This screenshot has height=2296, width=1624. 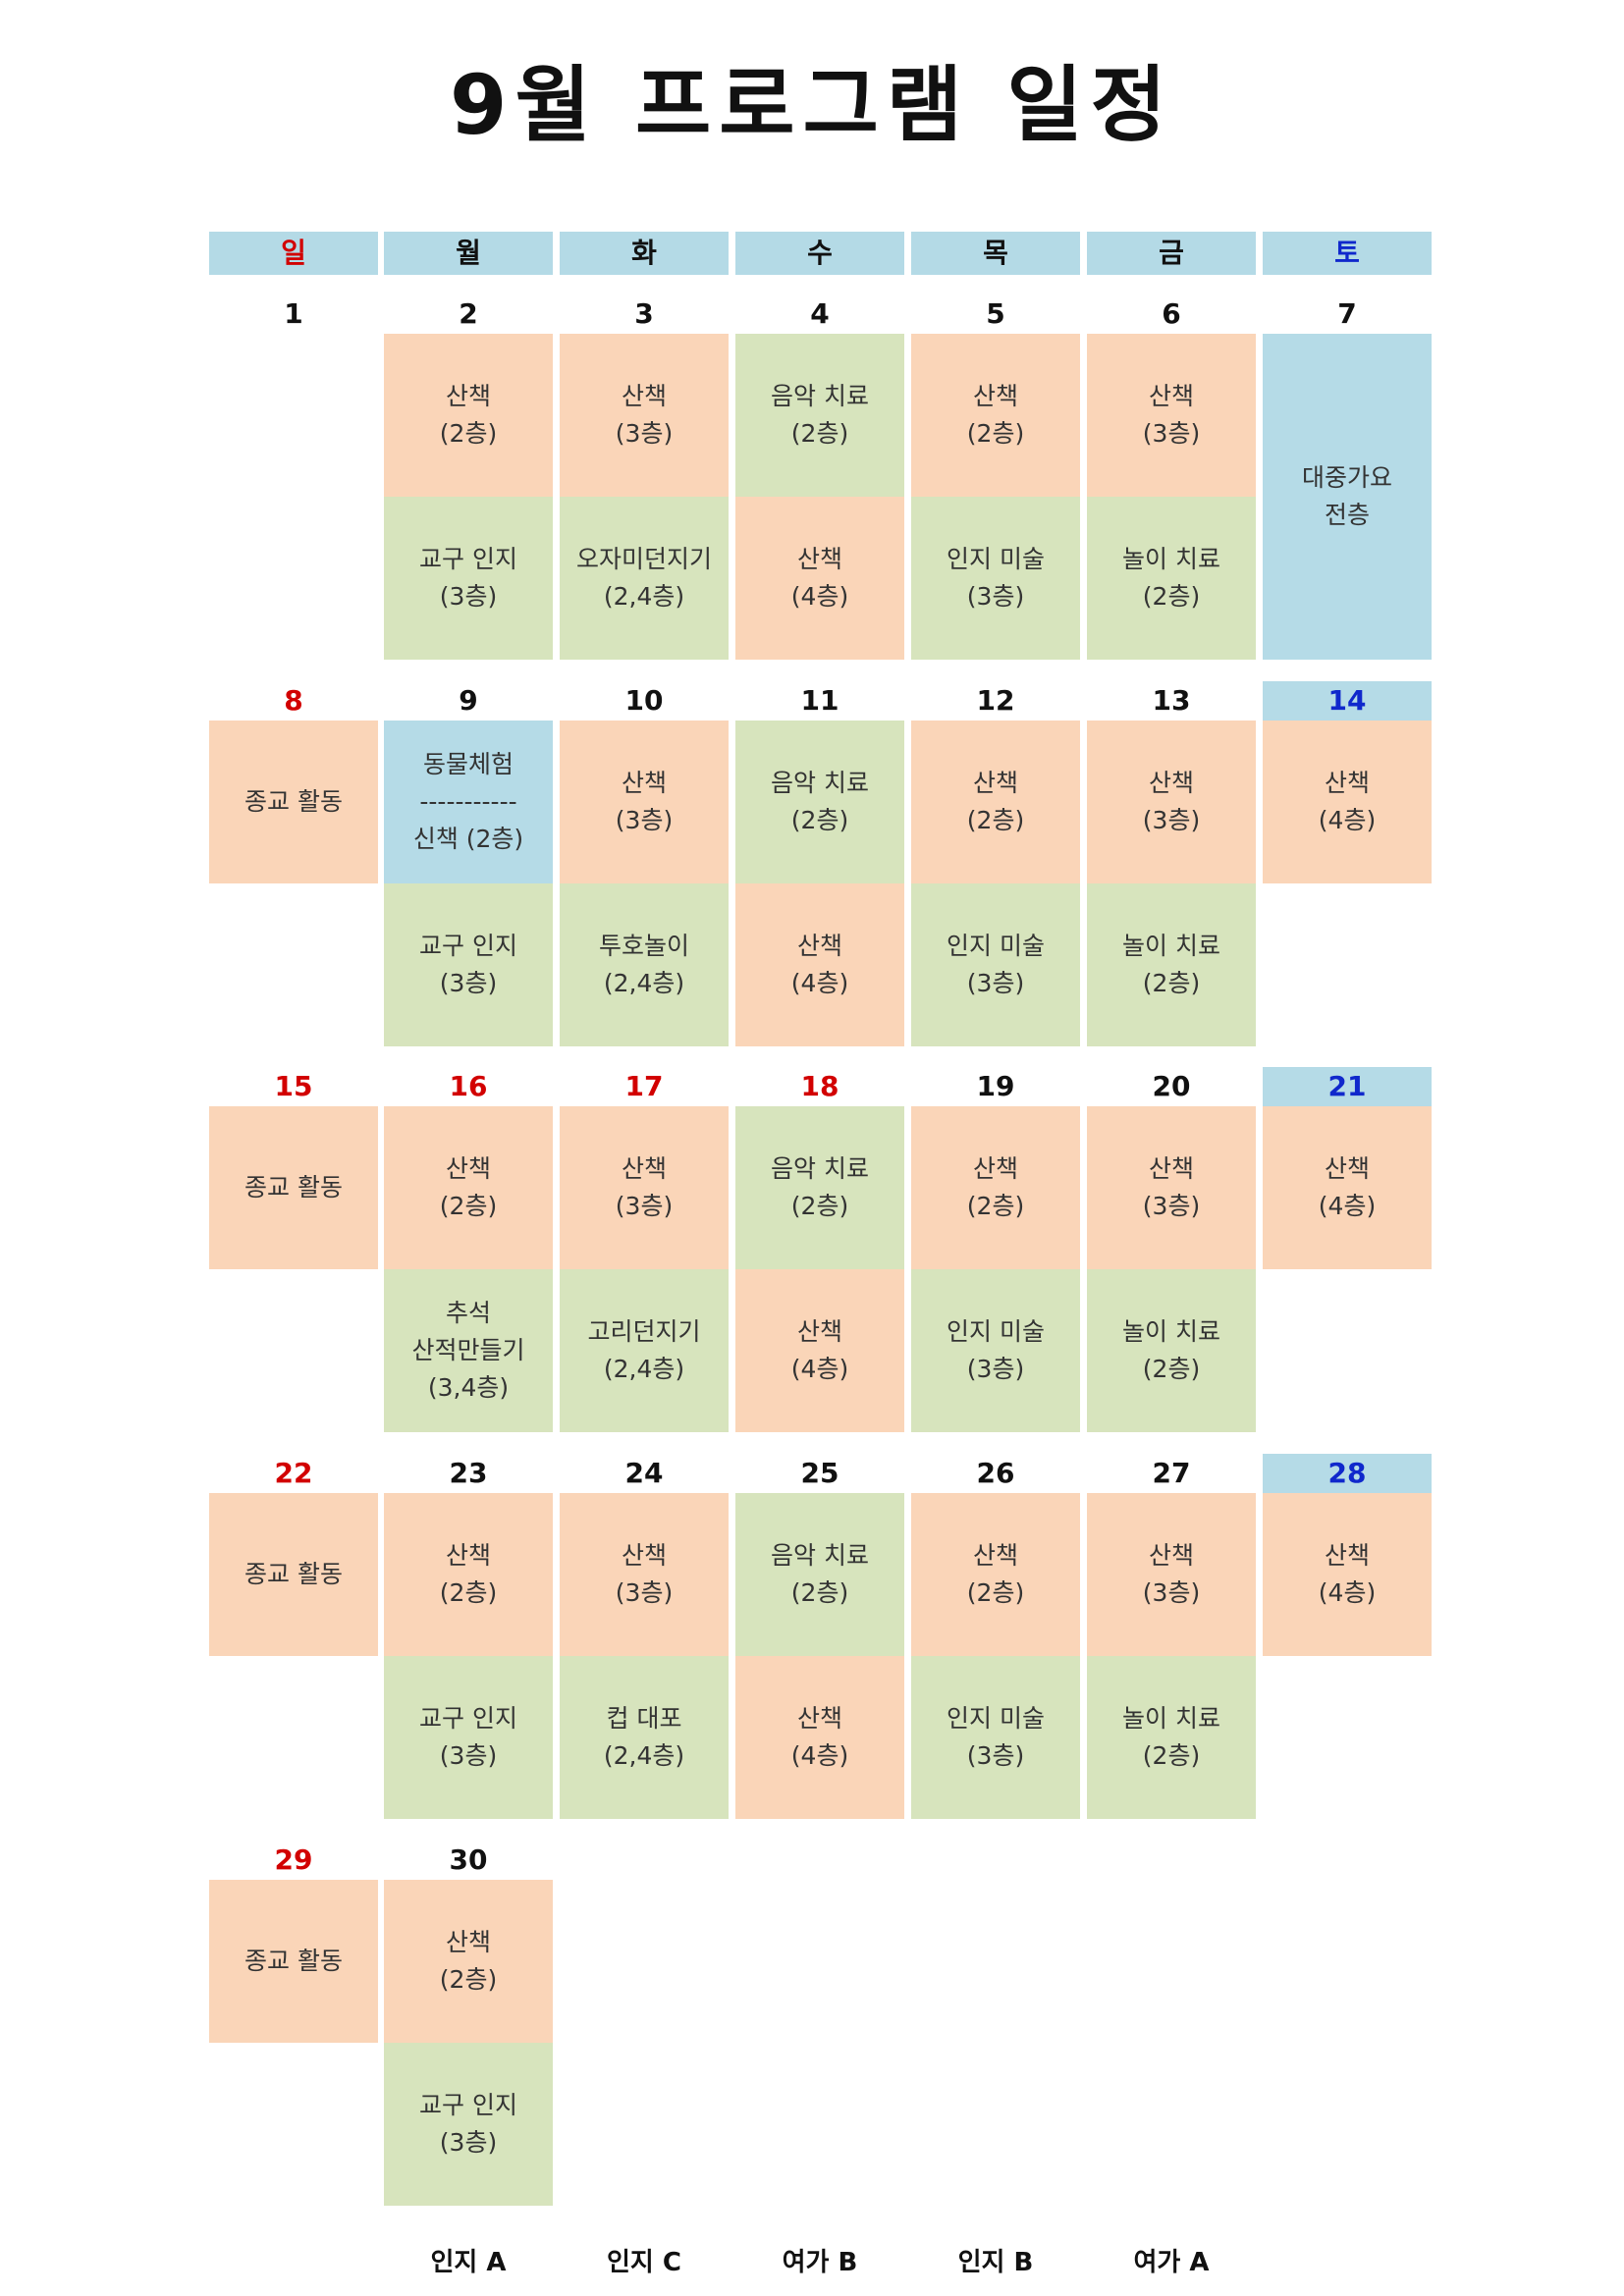 I want to click on program-cell: 교구 인지 (3층), so click(x=468, y=579).